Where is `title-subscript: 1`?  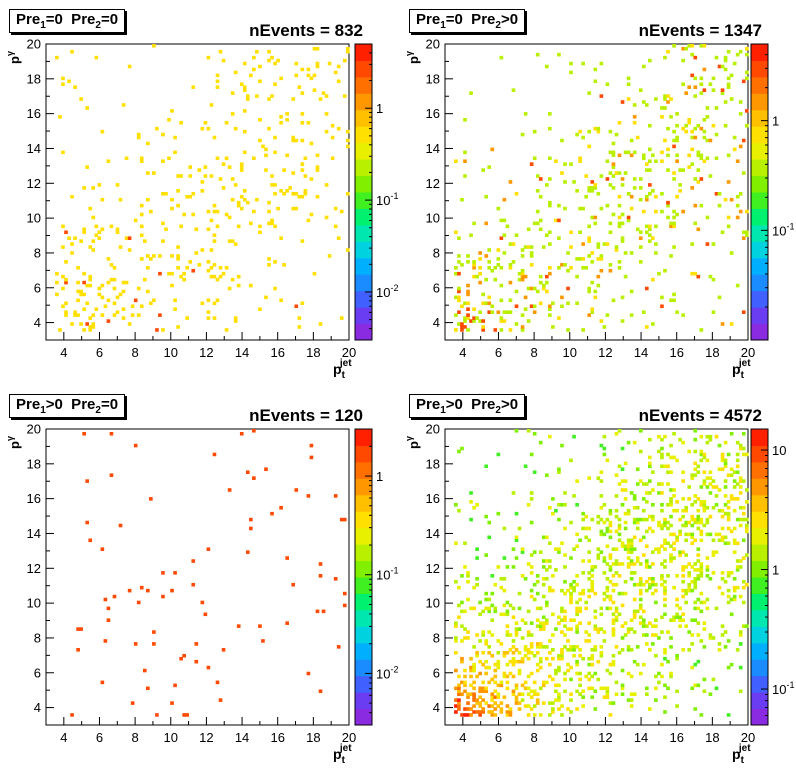 title-subscript: 1 is located at coordinates (43, 410).